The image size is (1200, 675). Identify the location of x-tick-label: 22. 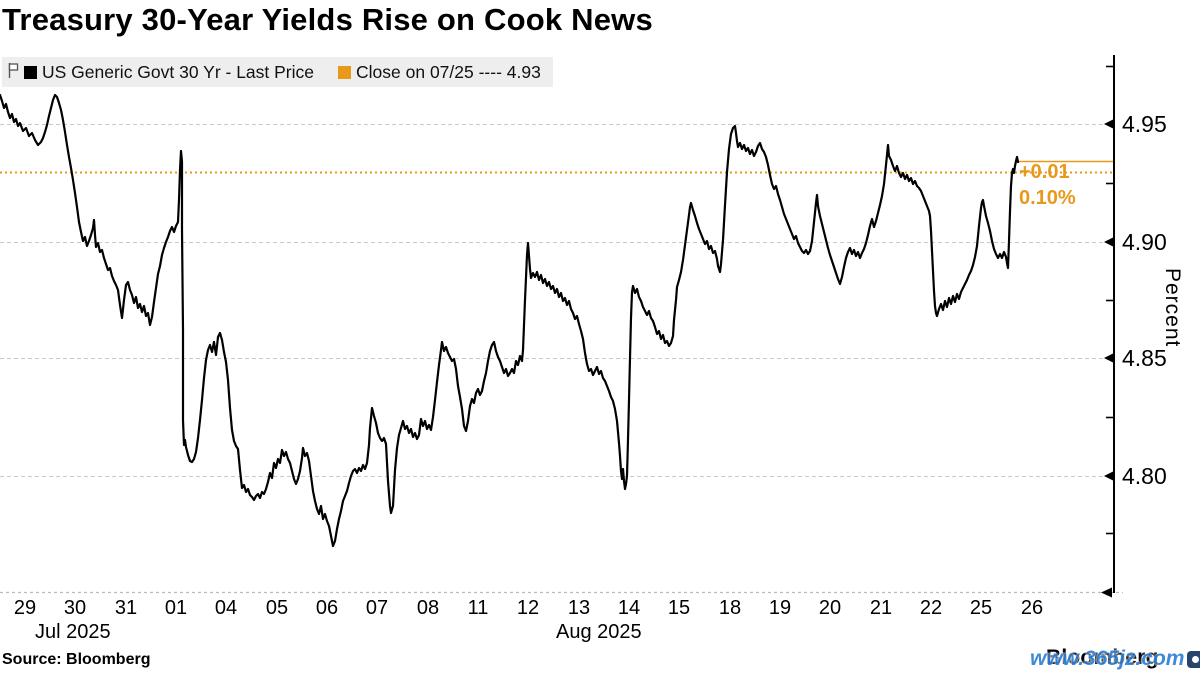
(931, 608).